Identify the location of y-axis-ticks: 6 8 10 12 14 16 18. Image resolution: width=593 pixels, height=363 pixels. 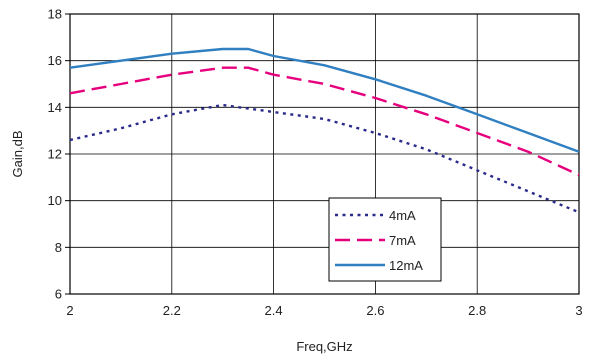
(59, 154).